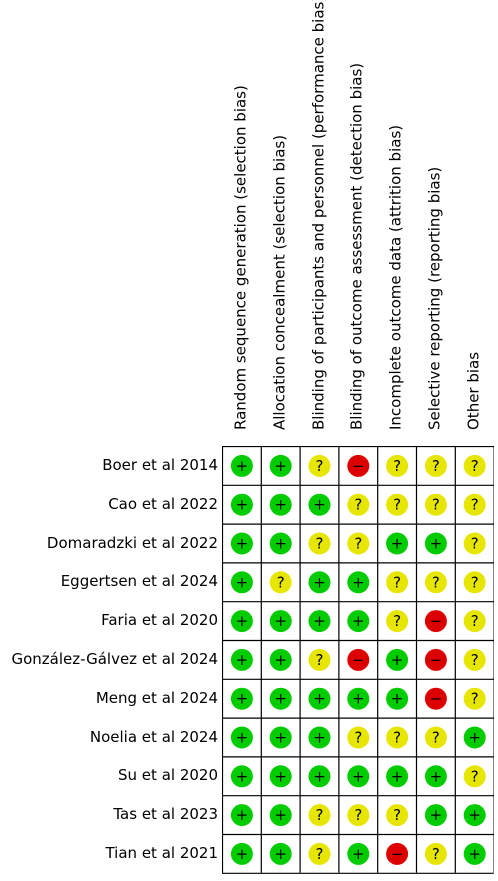 This screenshot has height=881, width=498. What do you see at coordinates (161, 853) in the screenshot?
I see `study-label: Tian et al 2021` at bounding box center [161, 853].